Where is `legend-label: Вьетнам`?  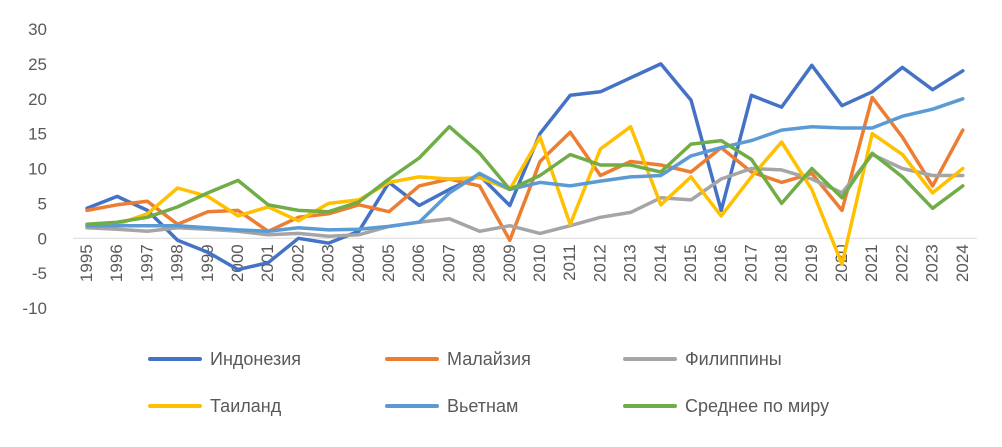 legend-label: Вьетнам is located at coordinates (482, 406).